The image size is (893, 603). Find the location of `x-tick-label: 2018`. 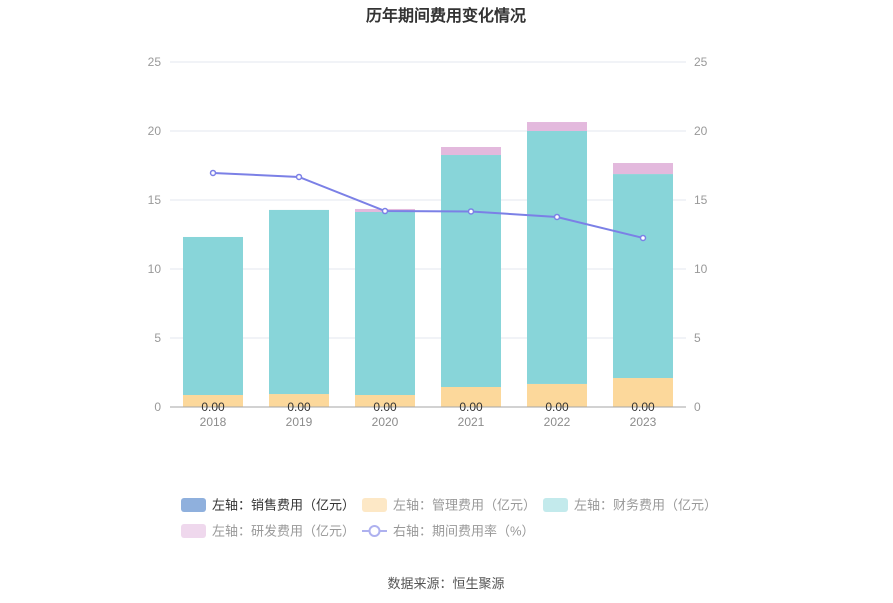

x-tick-label: 2018 is located at coordinates (213, 422).